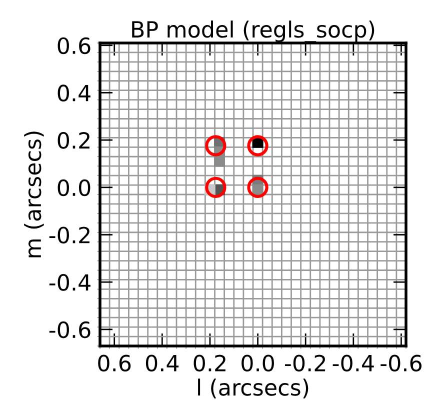  What do you see at coordinates (69, 282) in the screenshot?
I see `y-tick-label: -0.4` at bounding box center [69, 282].